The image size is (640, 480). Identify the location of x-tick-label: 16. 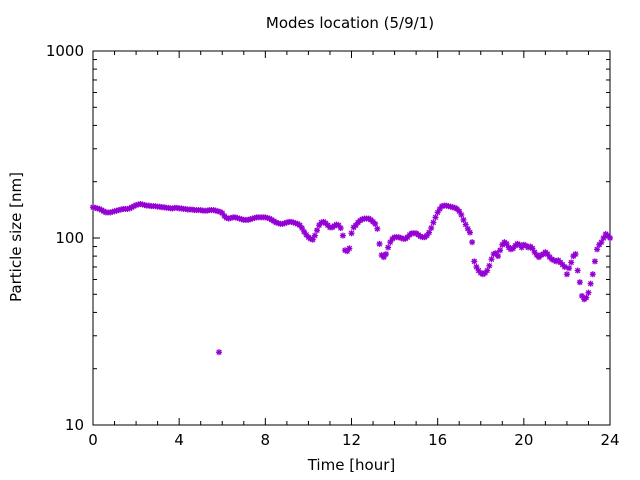
(437, 440).